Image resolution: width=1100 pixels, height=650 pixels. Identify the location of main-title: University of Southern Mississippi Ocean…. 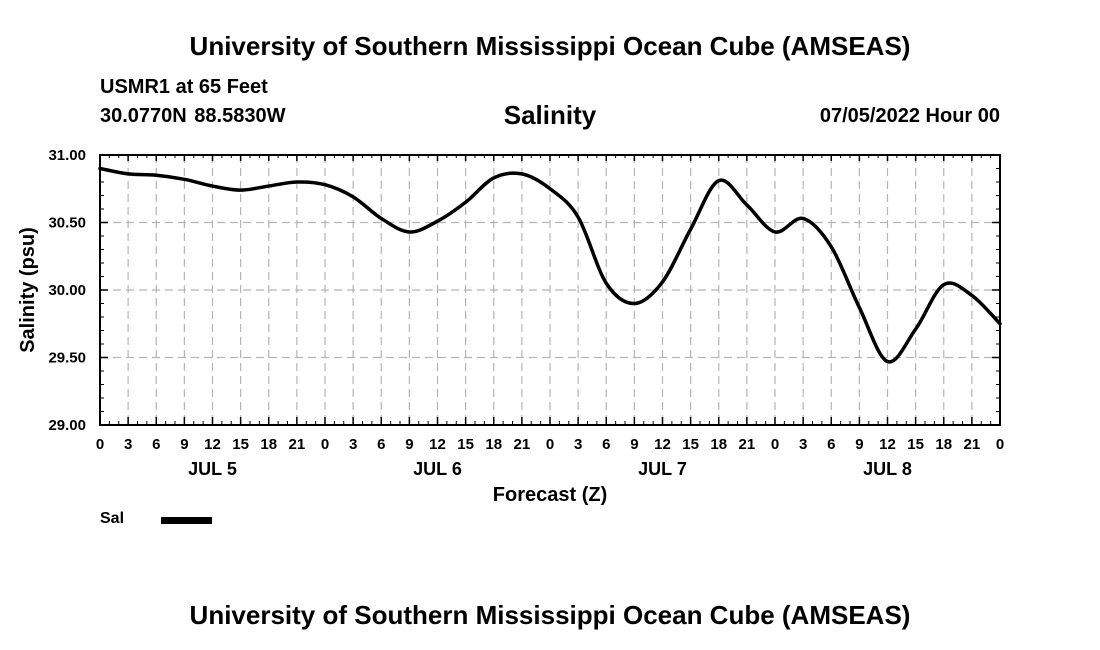
(550, 46).